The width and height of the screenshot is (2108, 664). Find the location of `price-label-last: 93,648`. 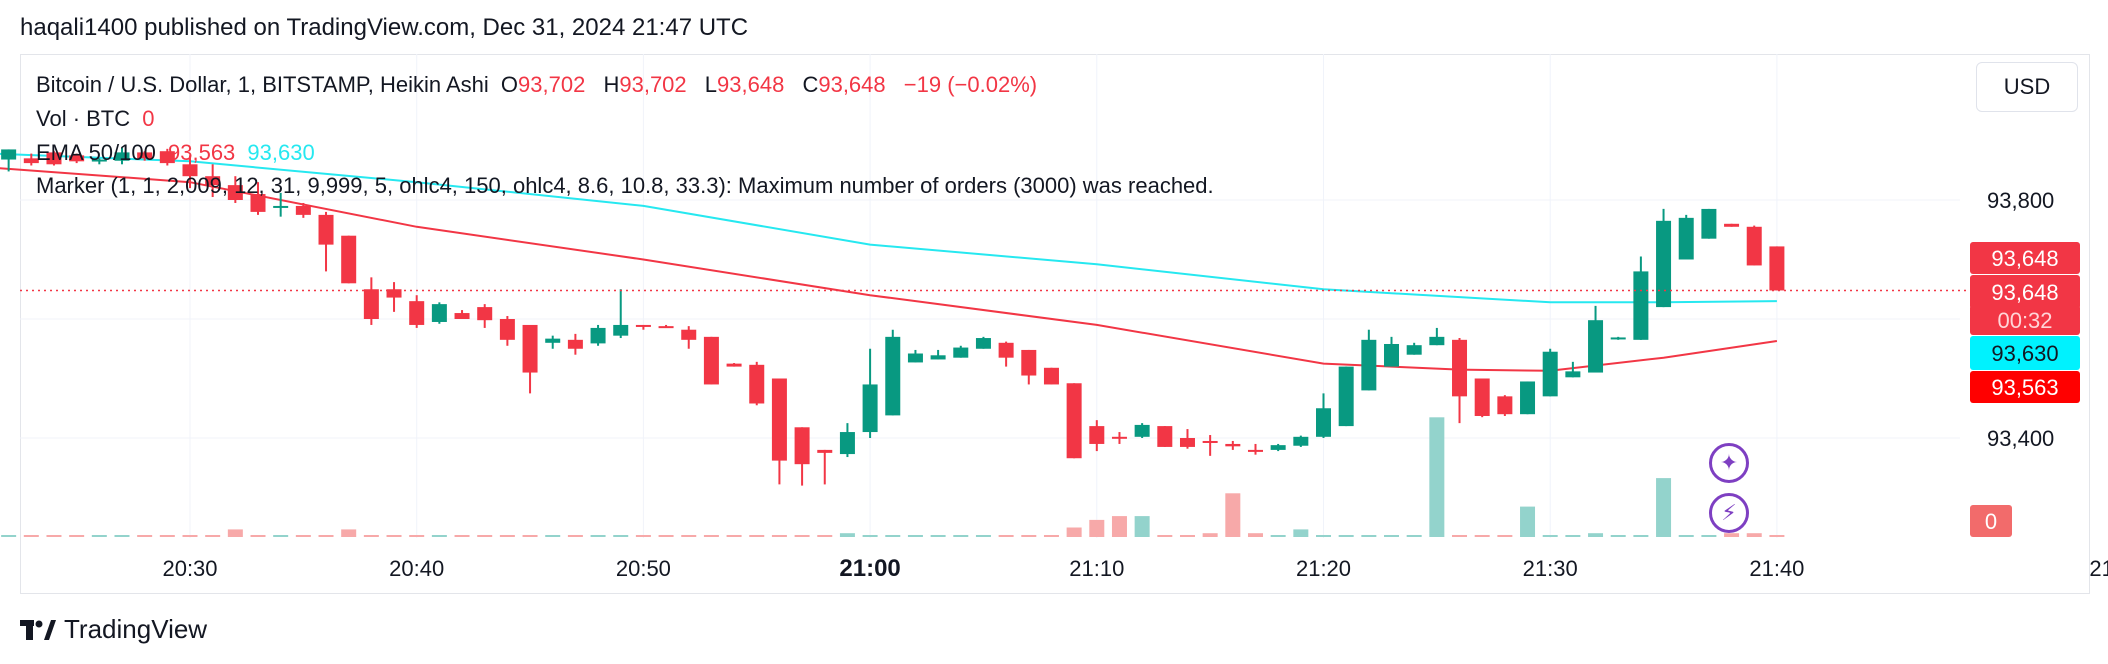

price-label-last: 93,648 is located at coordinates (2025, 292).